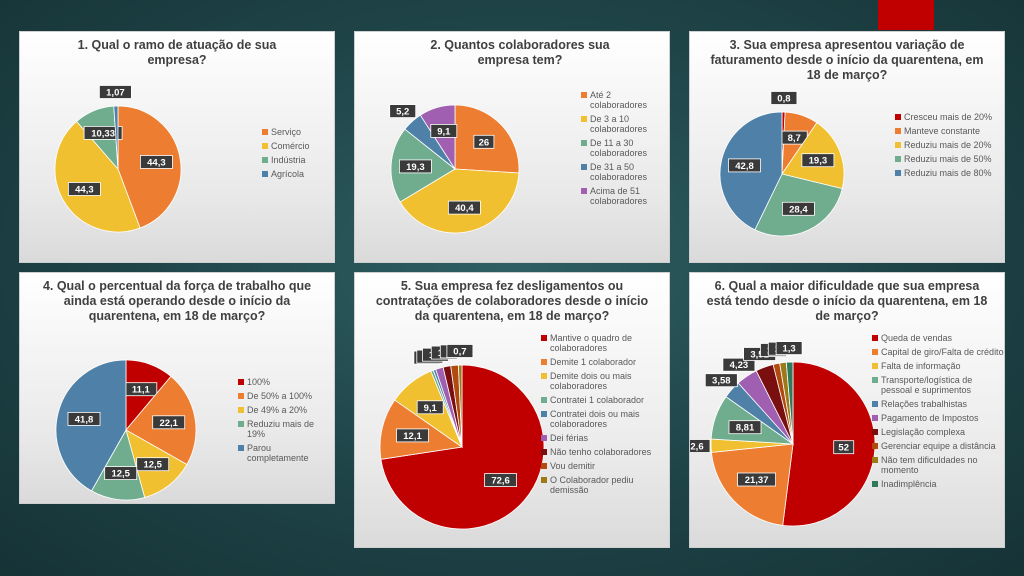 Image resolution: width=1024 pixels, height=576 pixels. I want to click on legend-label: De 3 a 10 colaboradores, so click(619, 124).